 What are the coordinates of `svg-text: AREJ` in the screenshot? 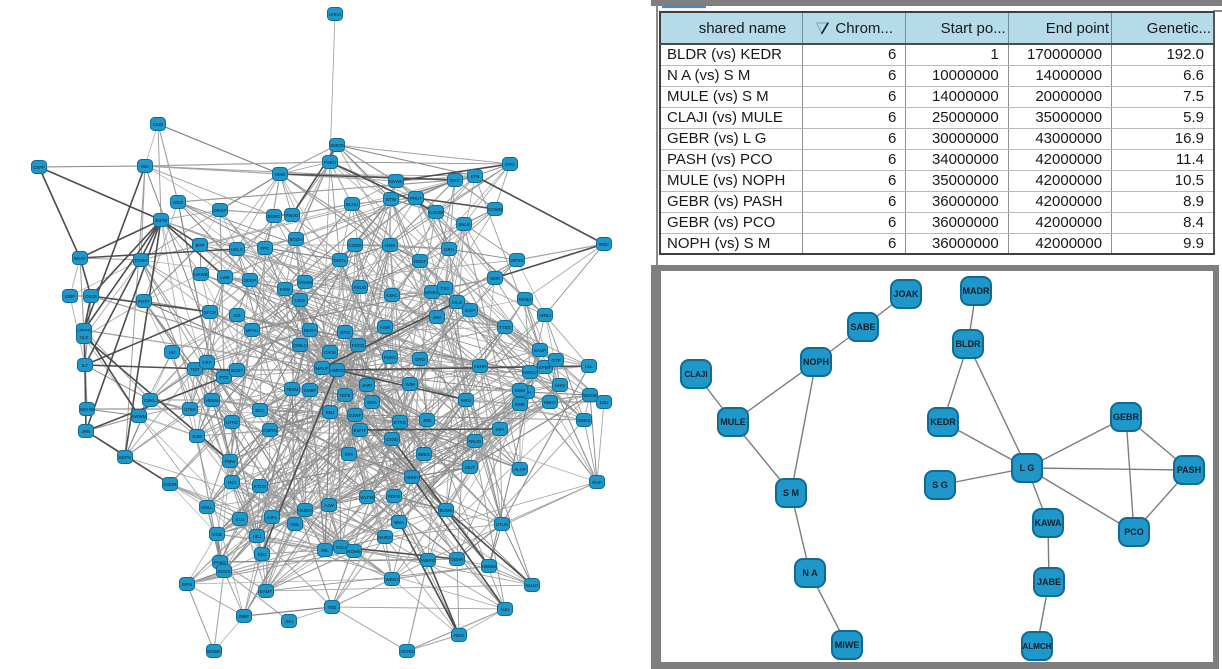 It's located at (545, 315).